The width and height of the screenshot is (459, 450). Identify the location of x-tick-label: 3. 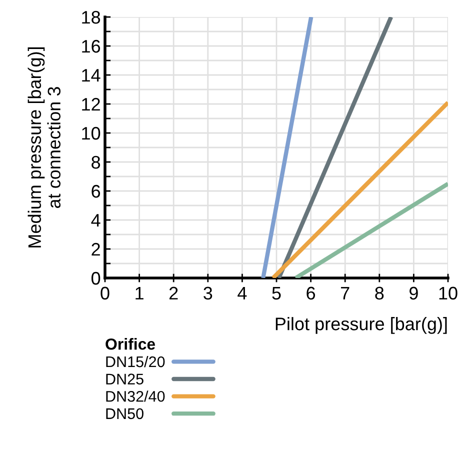
(208, 293).